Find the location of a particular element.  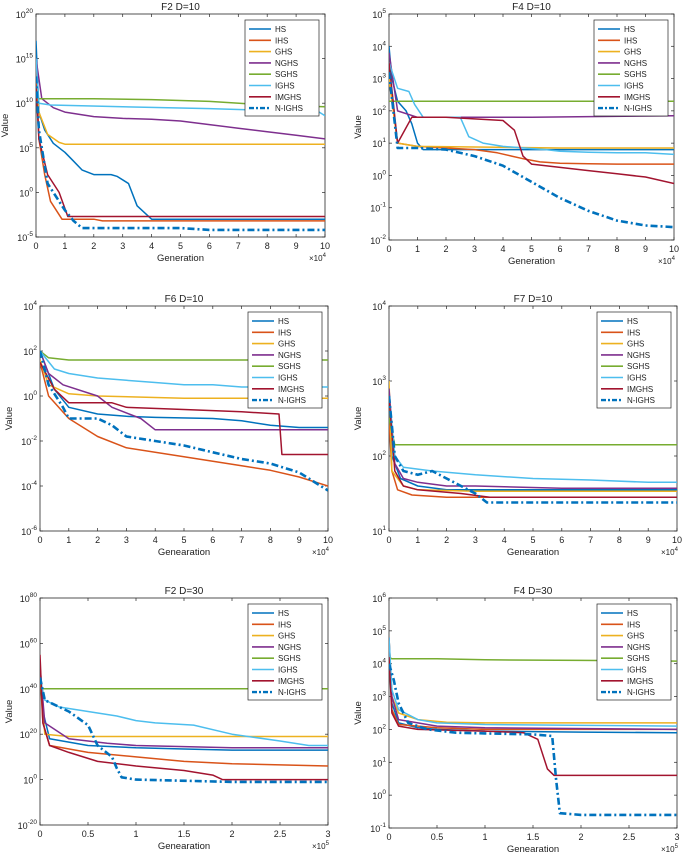

x-tick-label: 0 is located at coordinates (388, 540).